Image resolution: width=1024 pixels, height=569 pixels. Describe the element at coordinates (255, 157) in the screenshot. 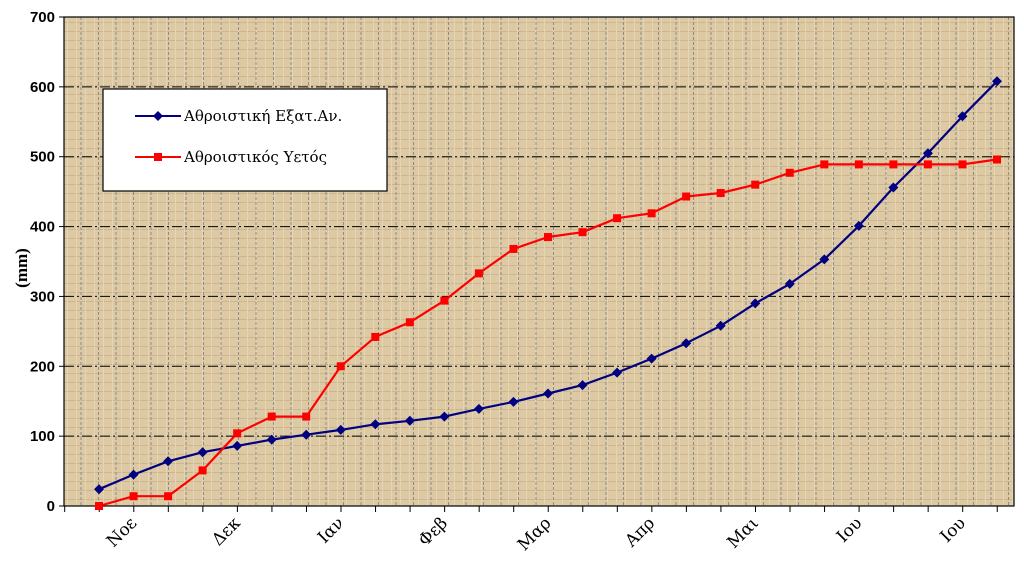

I see `legend-label-2: Αθροιστικός Υετός` at that location.